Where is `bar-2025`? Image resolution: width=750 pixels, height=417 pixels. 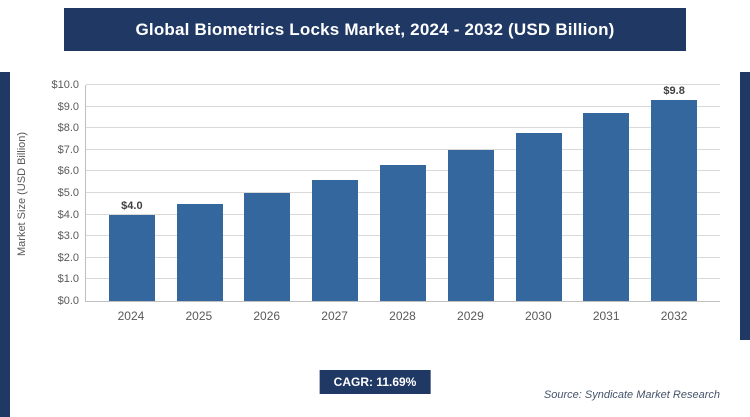 bar-2025 is located at coordinates (199, 252).